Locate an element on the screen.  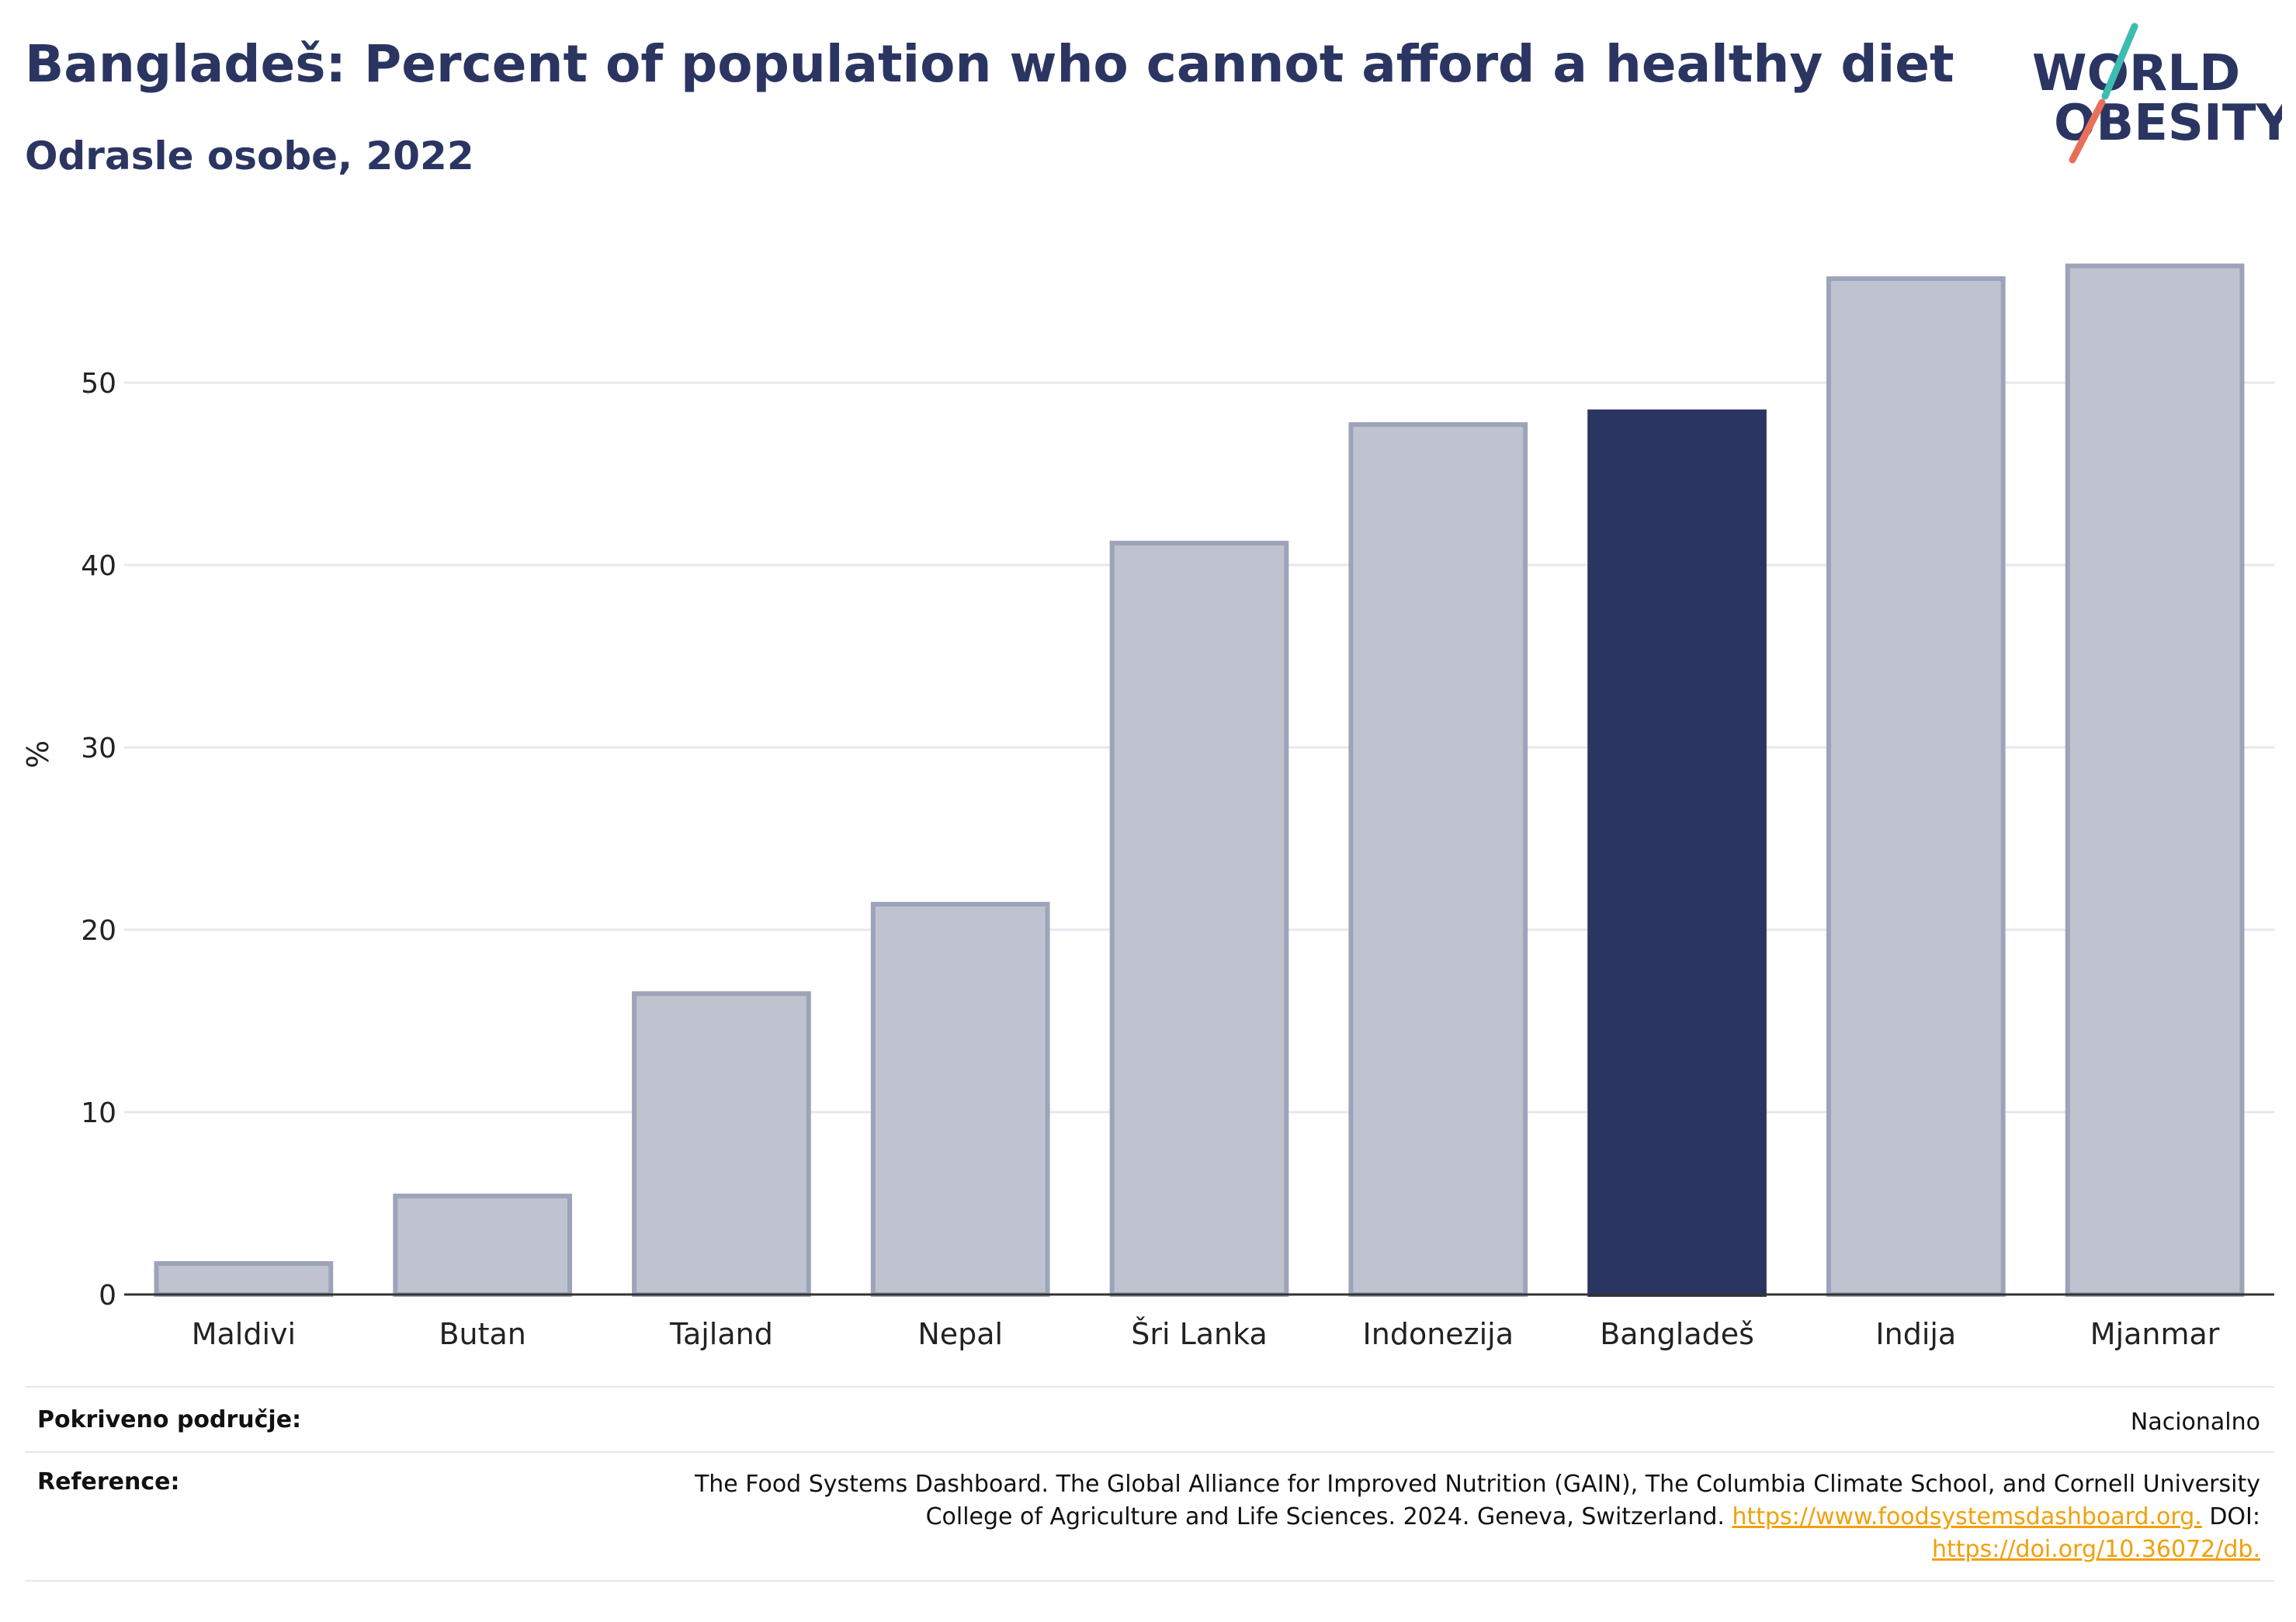
x-tick-label: Butan is located at coordinates (482, 1334).